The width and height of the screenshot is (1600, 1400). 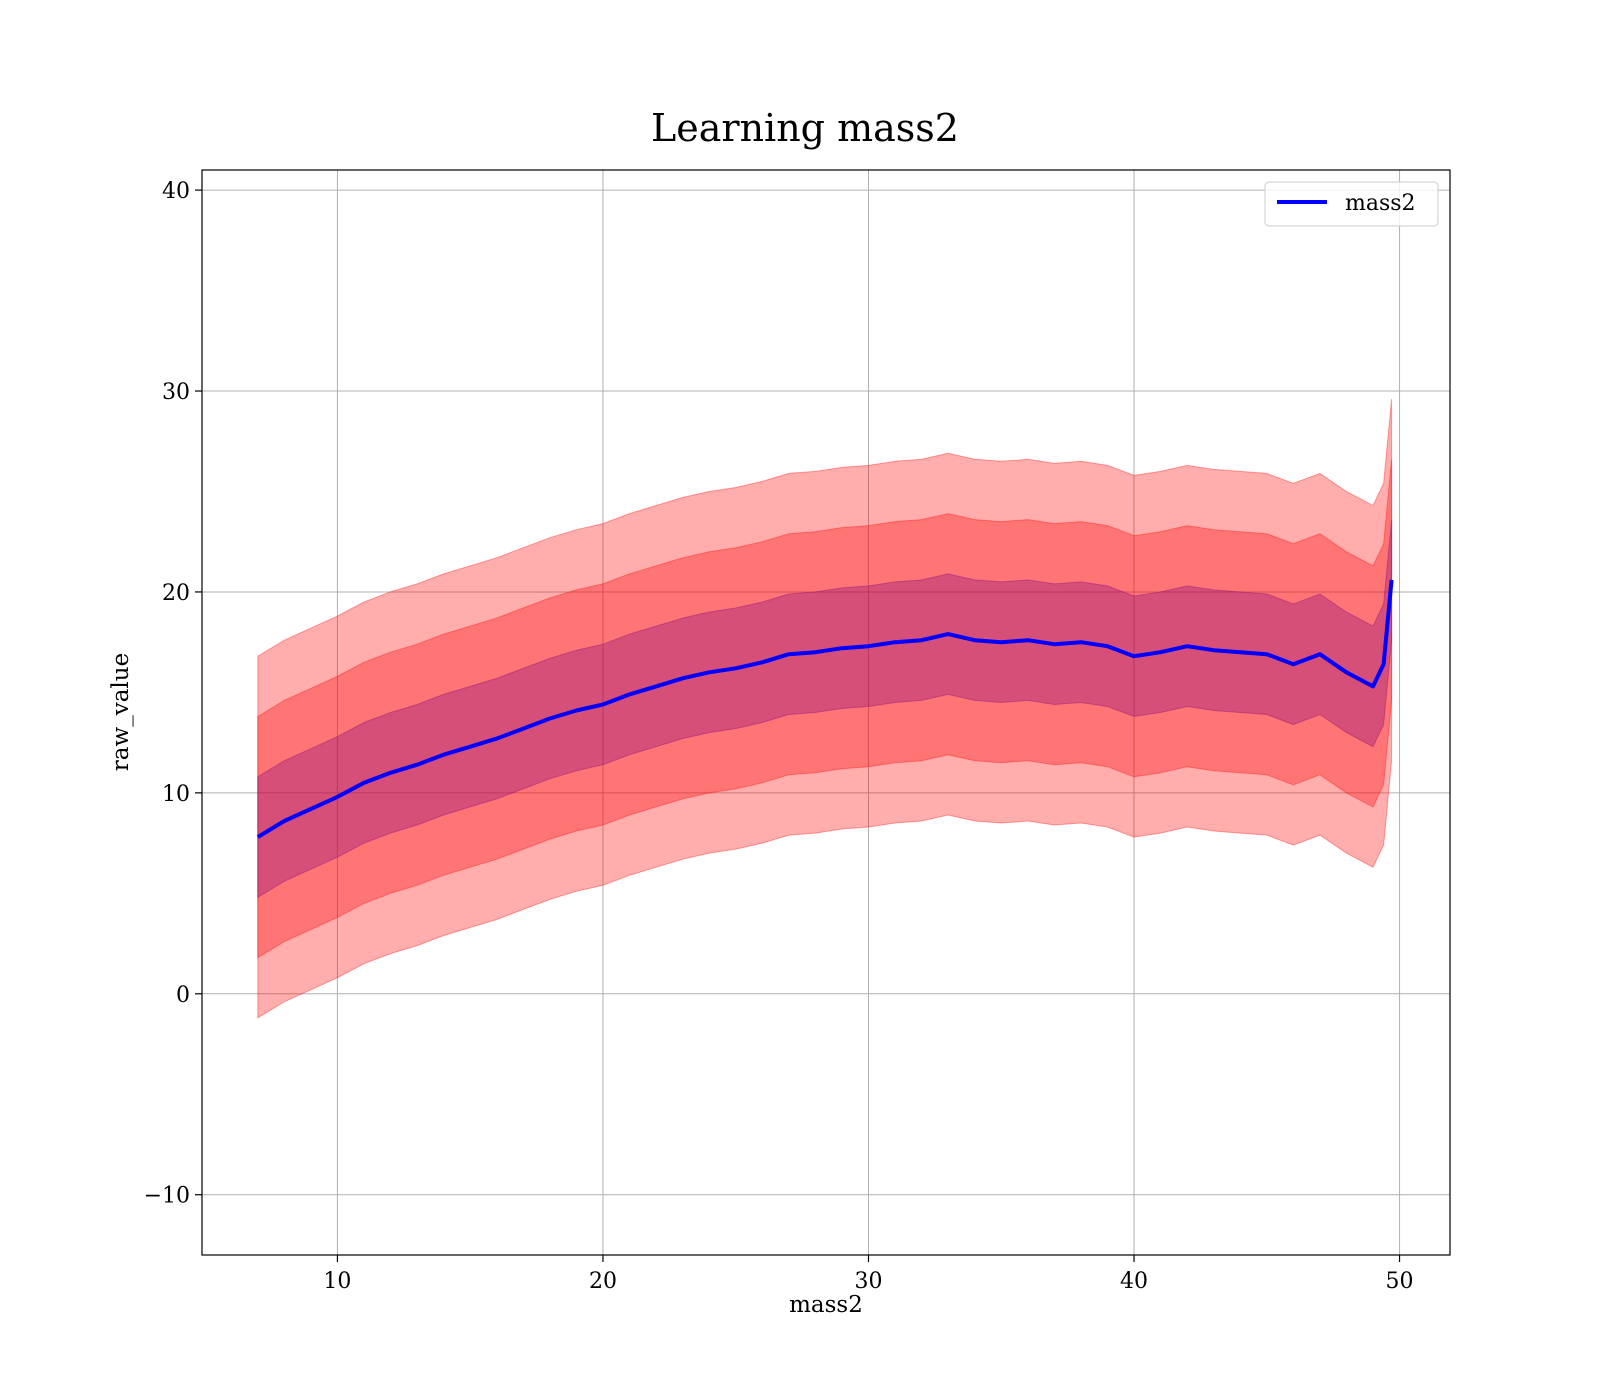 I want to click on x-tick-labels: 10 20 30 40 50, so click(x=868, y=1274).